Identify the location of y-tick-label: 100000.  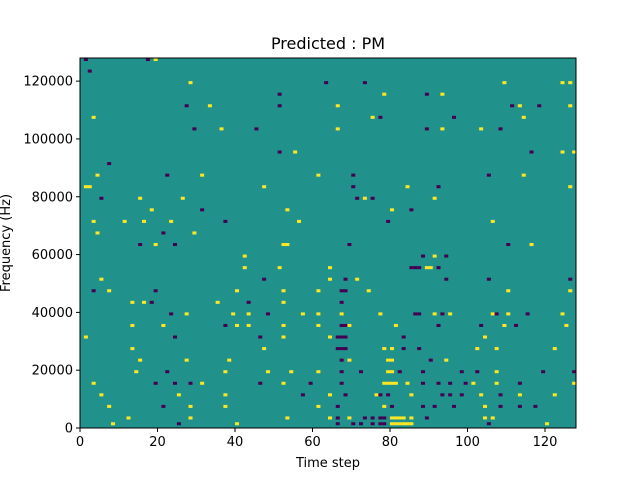
(48, 139).